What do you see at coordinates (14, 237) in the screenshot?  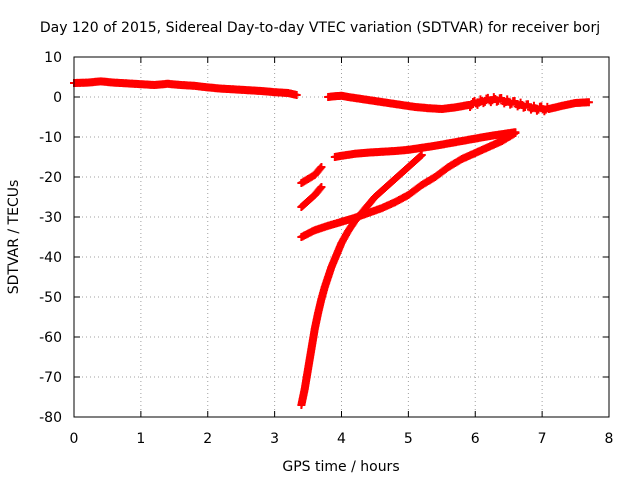 I see `y-axis-title: SDTVAR / TECUs` at bounding box center [14, 237].